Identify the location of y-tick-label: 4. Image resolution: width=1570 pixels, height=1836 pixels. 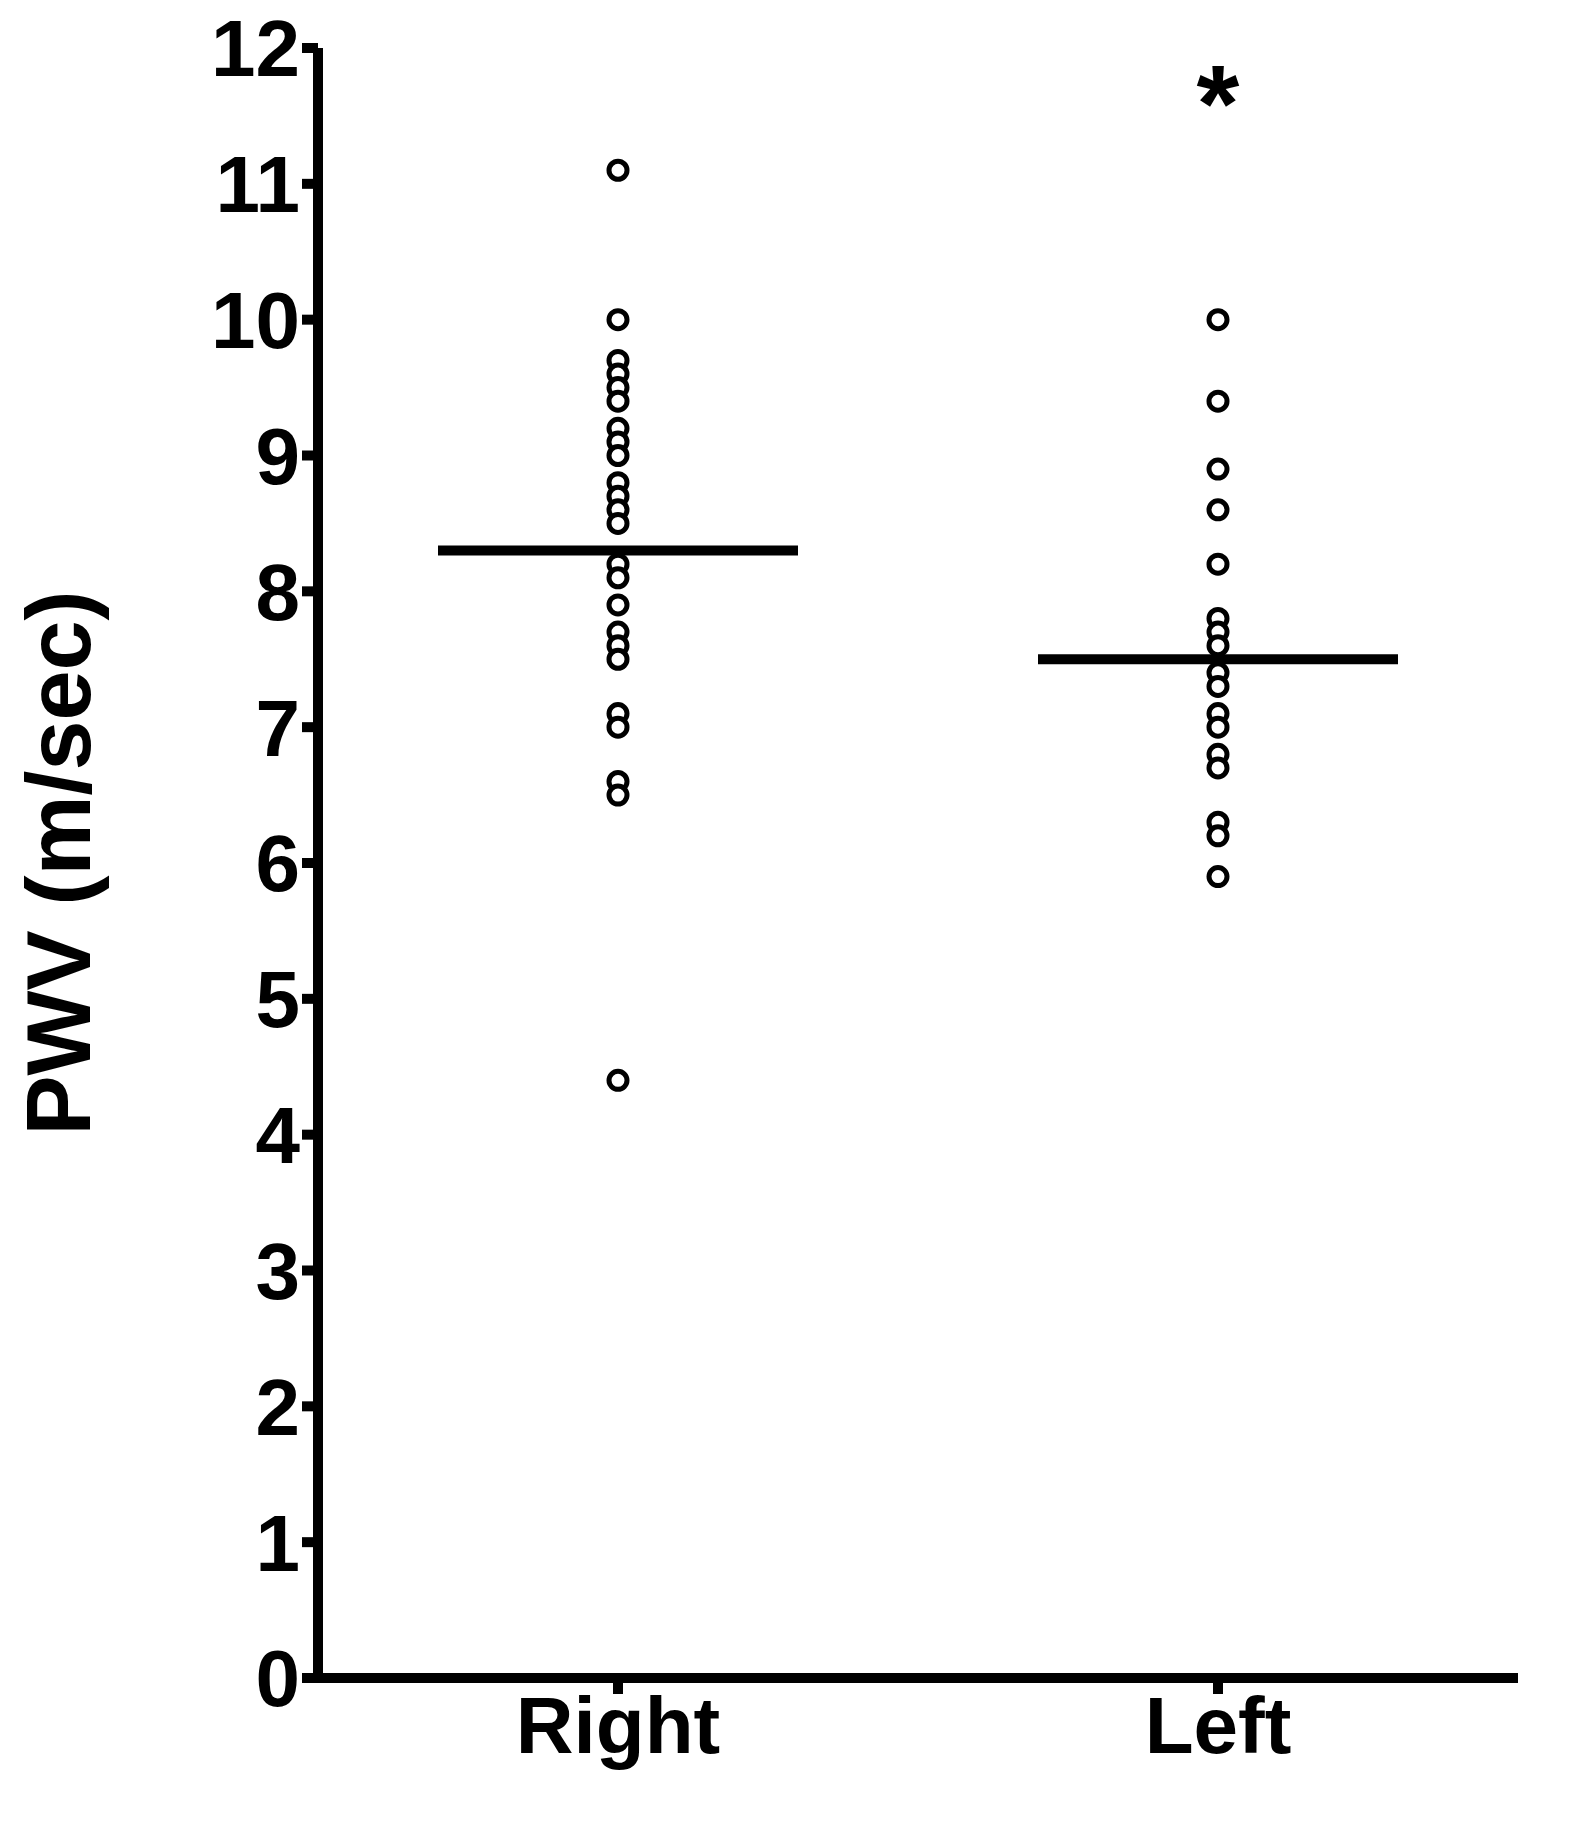
(278, 1136).